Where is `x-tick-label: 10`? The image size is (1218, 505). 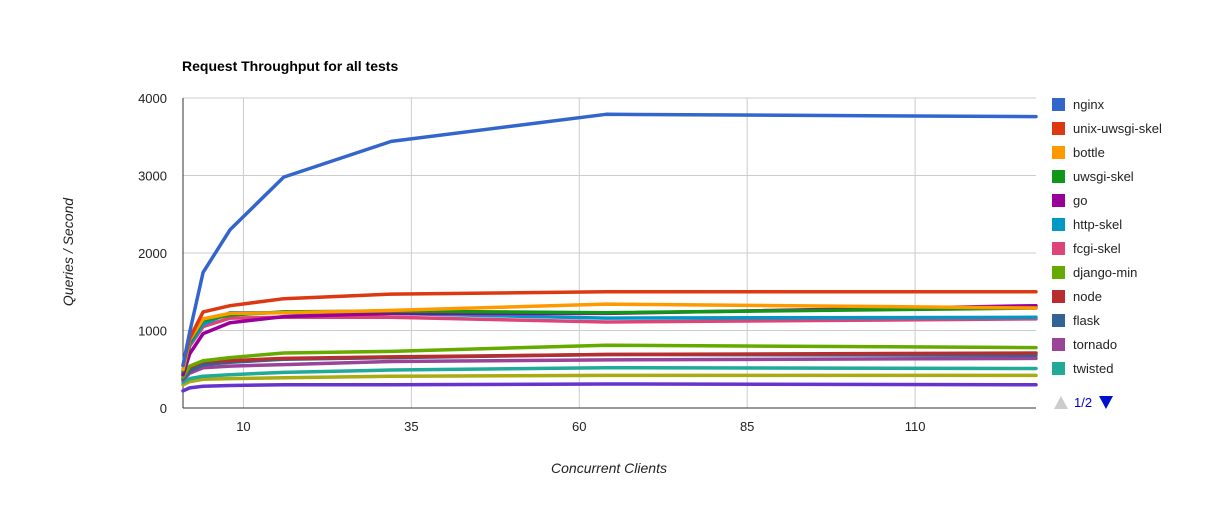
x-tick-label: 10 is located at coordinates (243, 426).